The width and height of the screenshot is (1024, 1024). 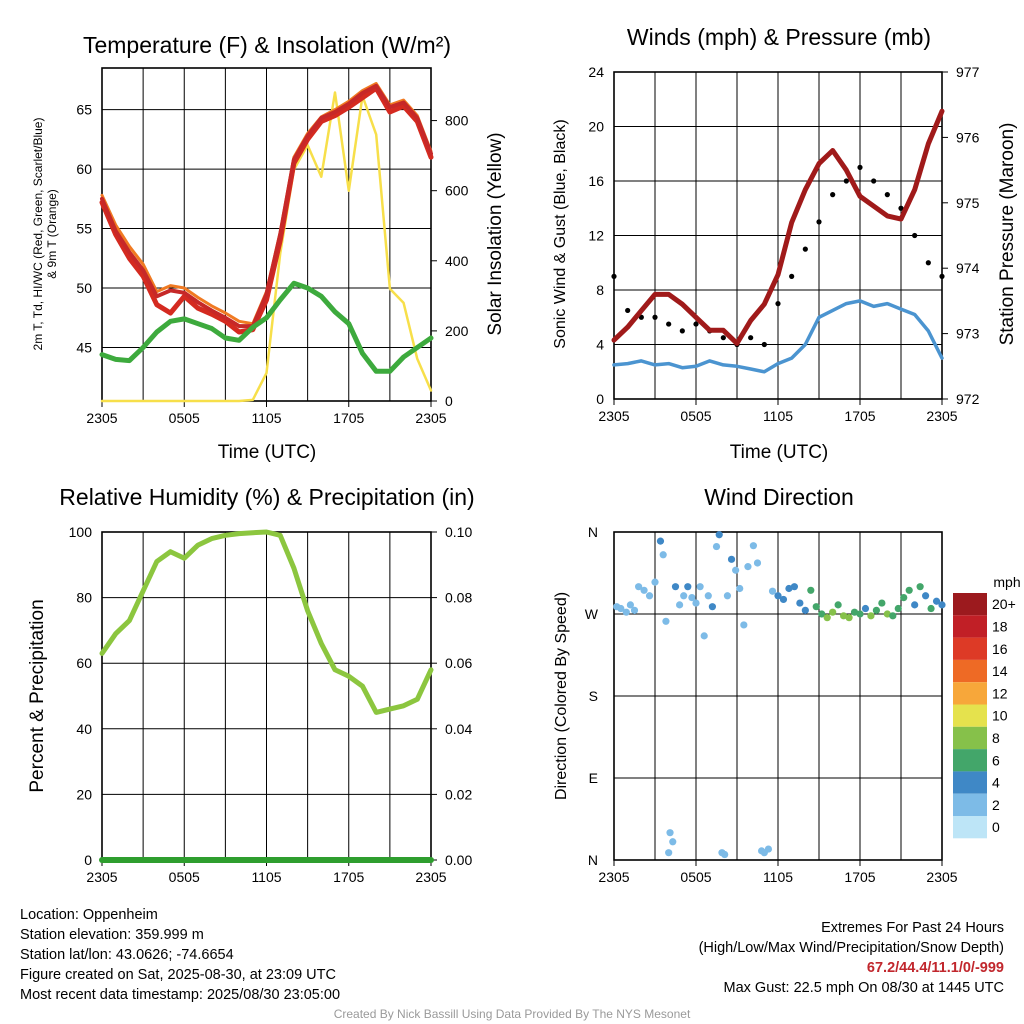 What do you see at coordinates (52, 234) in the screenshot?
I see `temp-y-axis-label-line2: & 9m T (Orange)` at bounding box center [52, 234].